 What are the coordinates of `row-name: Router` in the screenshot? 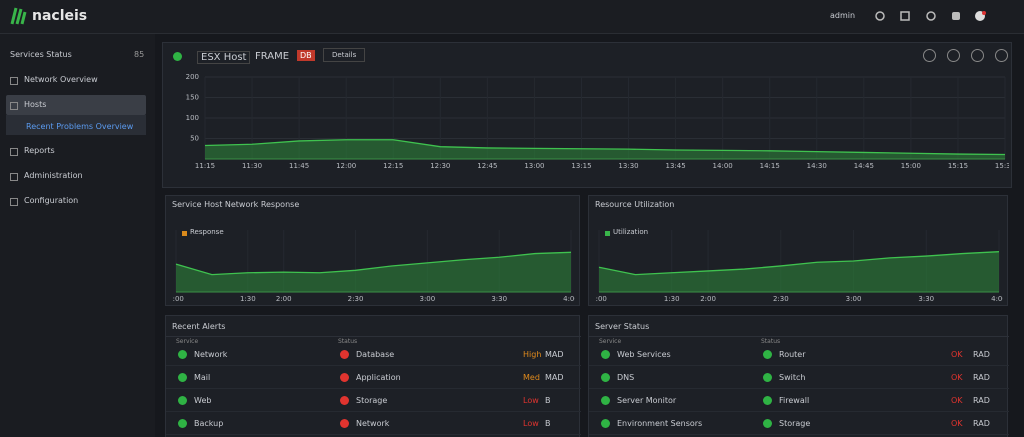 It's located at (792, 354).